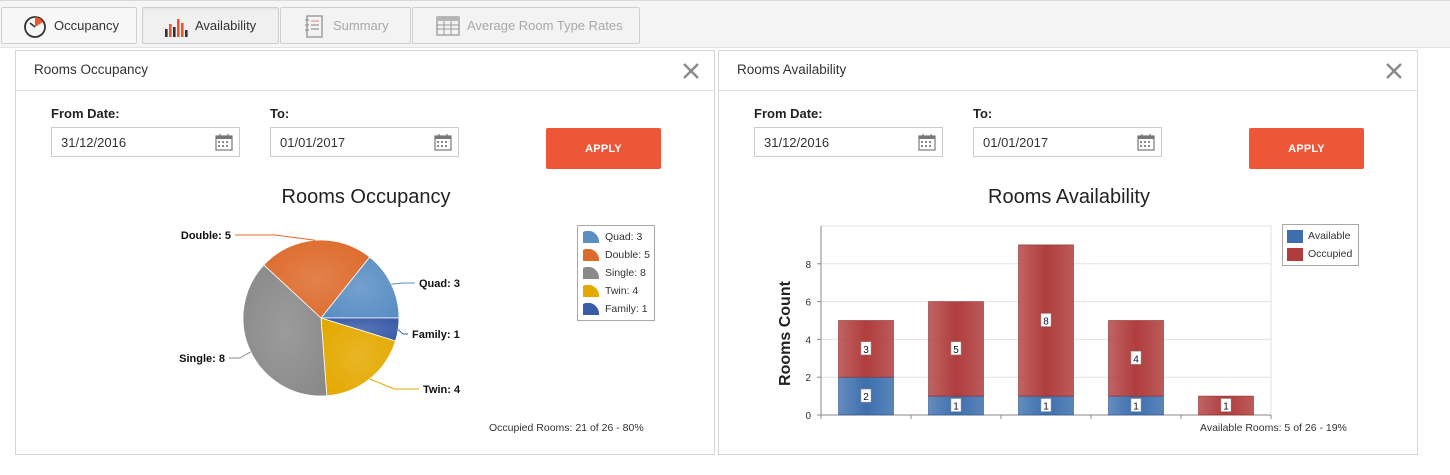  Describe the element at coordinates (91, 69) in the screenshot. I see `panel-title: Rooms Occupancy` at that location.